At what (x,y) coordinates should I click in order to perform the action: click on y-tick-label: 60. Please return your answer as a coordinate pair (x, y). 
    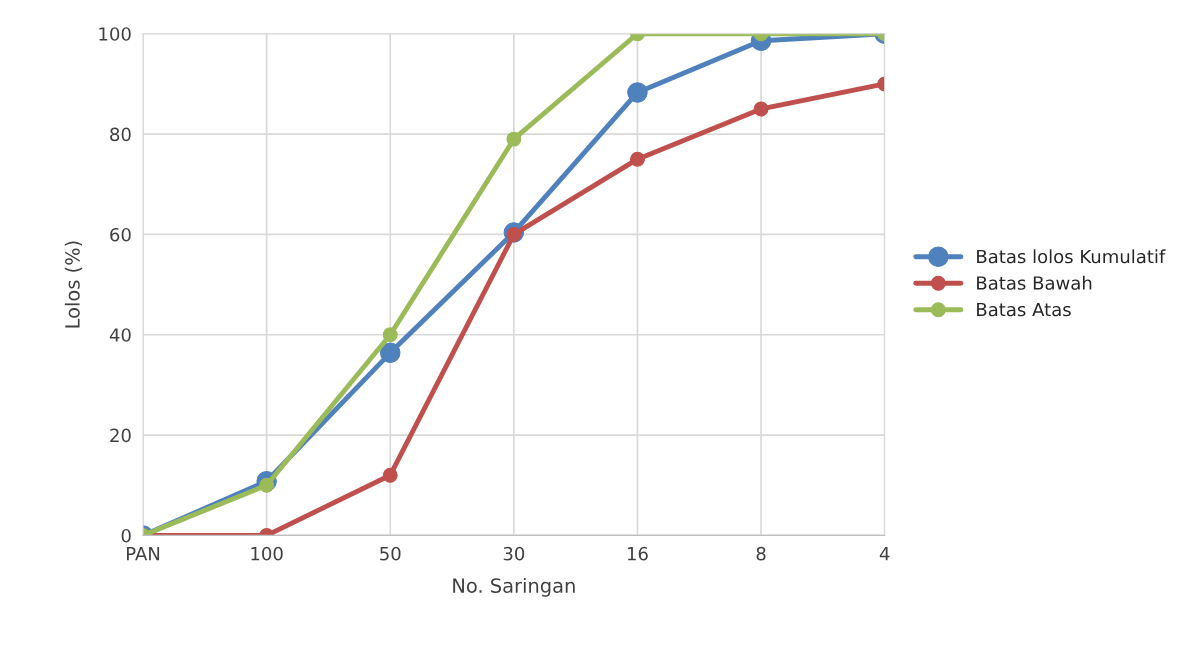
    Looking at the image, I should click on (120, 234).